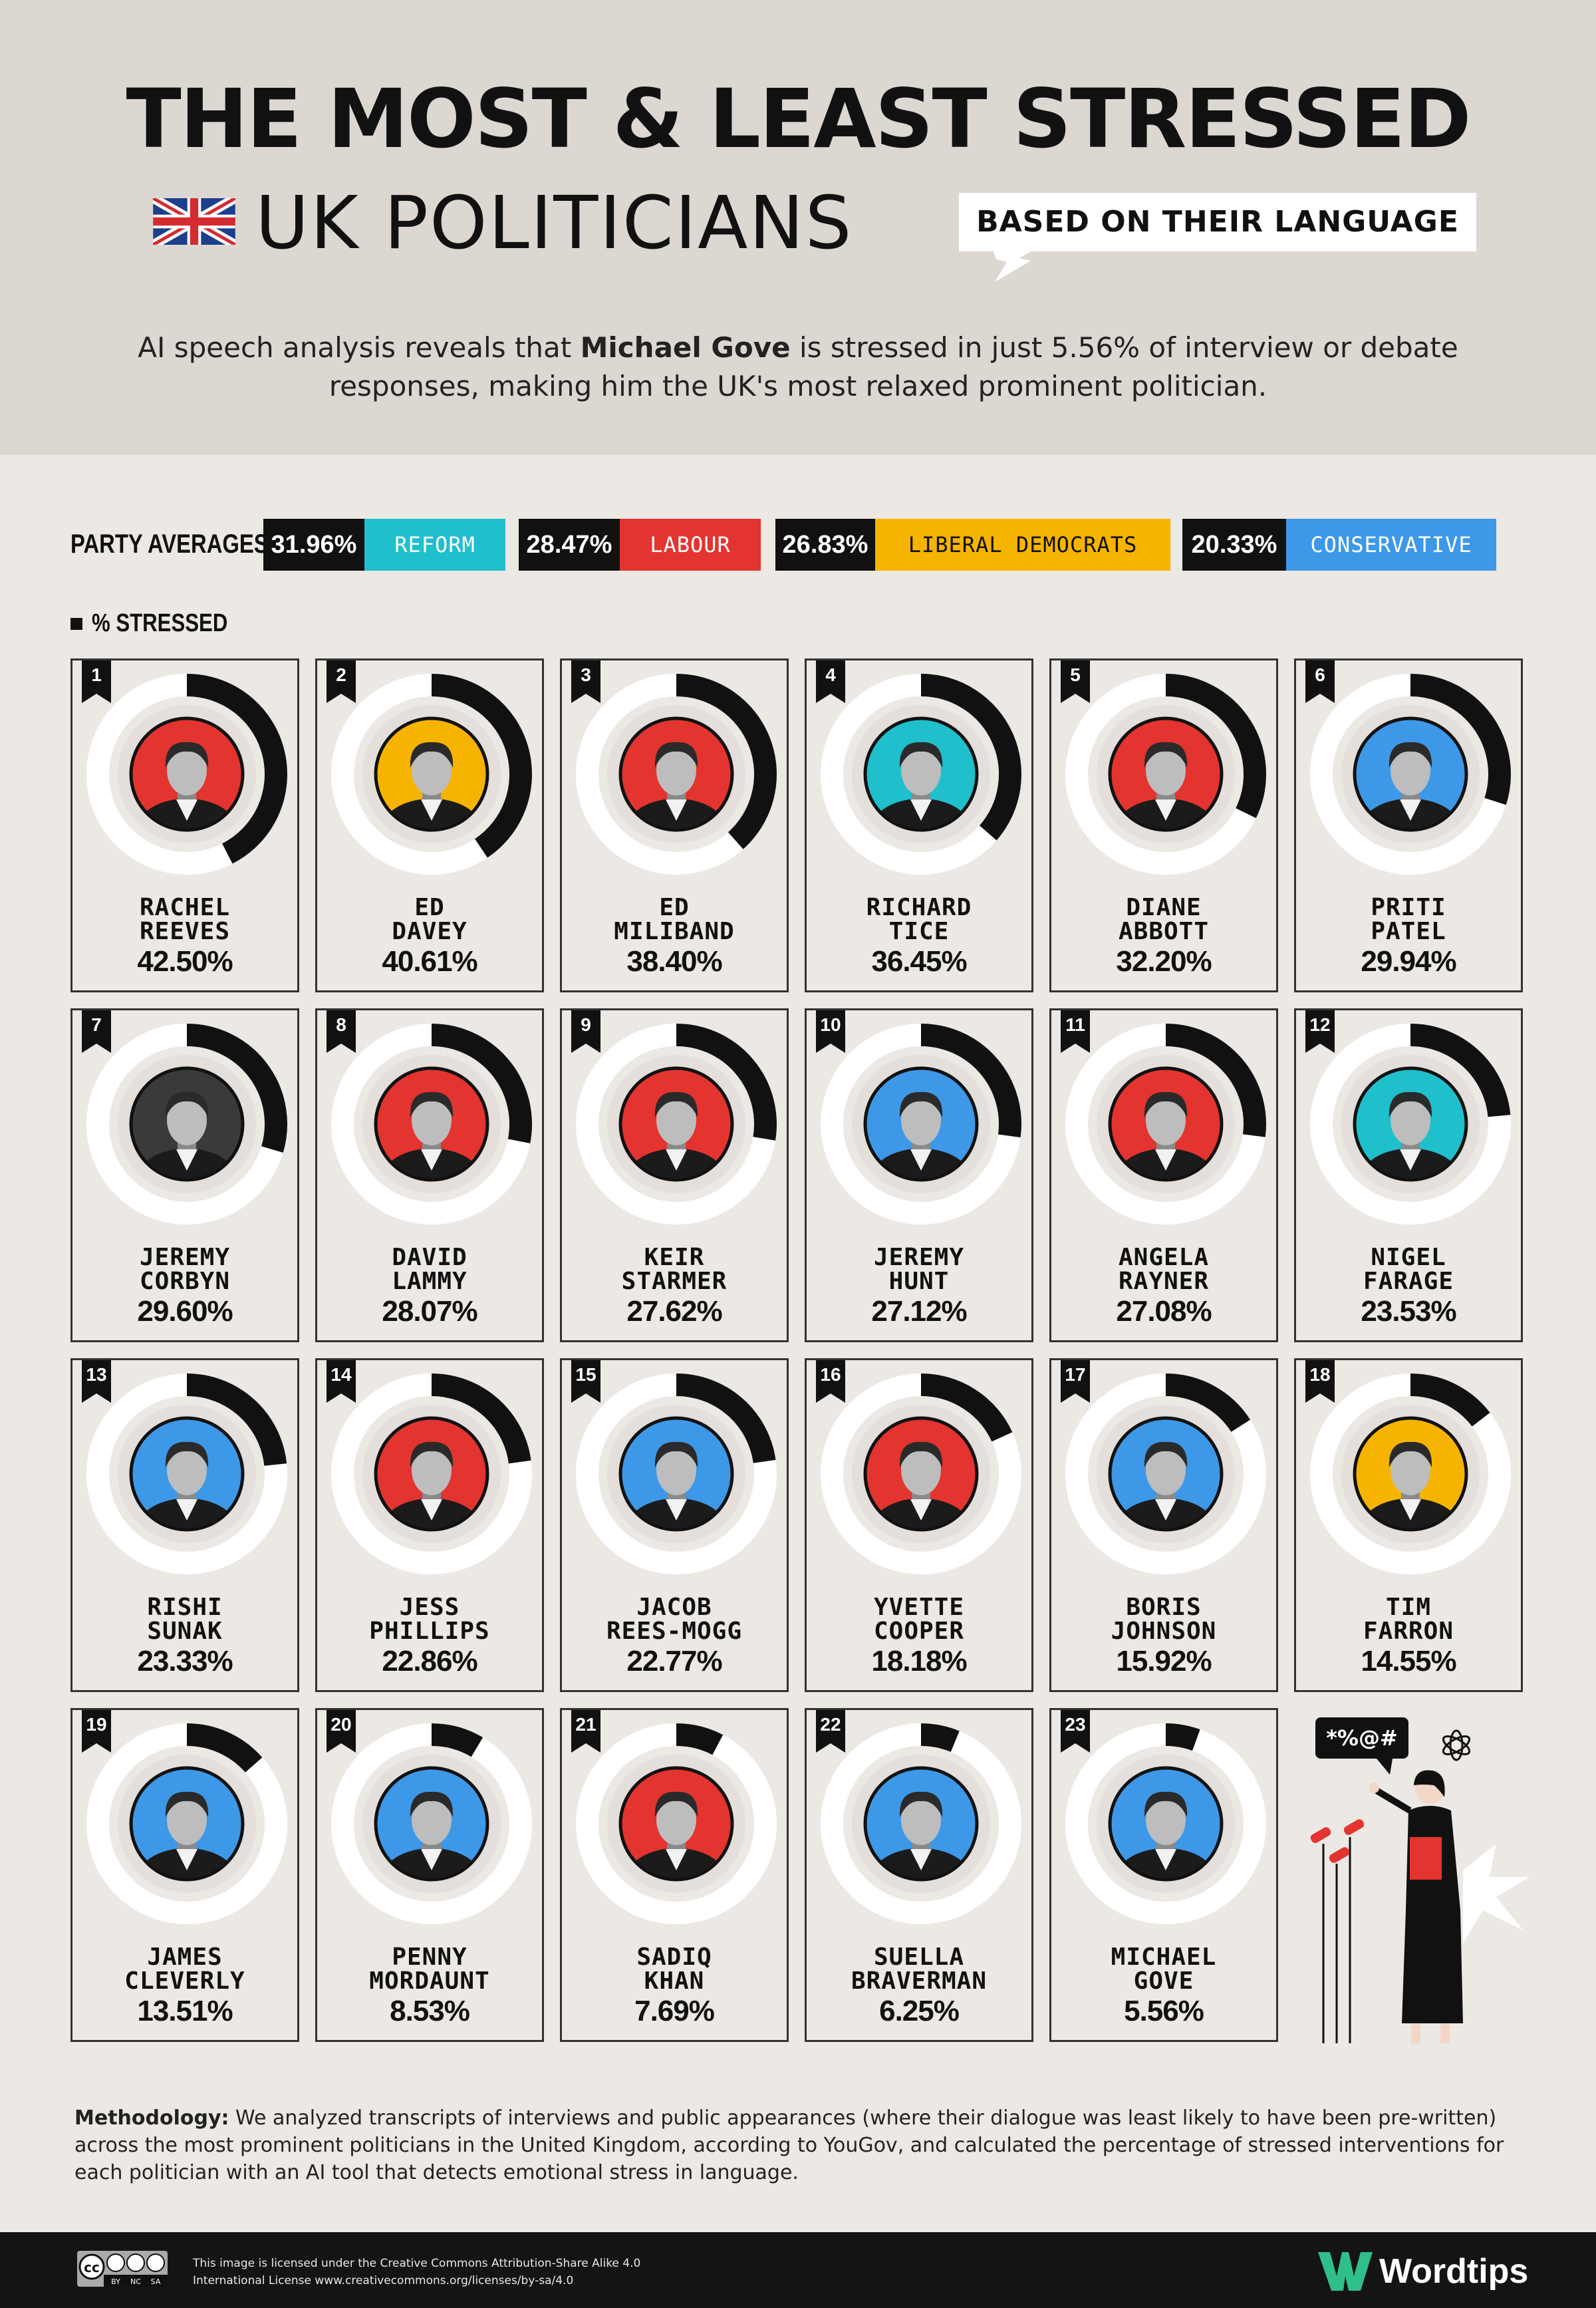  What do you see at coordinates (185, 1661) in the screenshot?
I see `stress-percentage: 23.33%` at bounding box center [185, 1661].